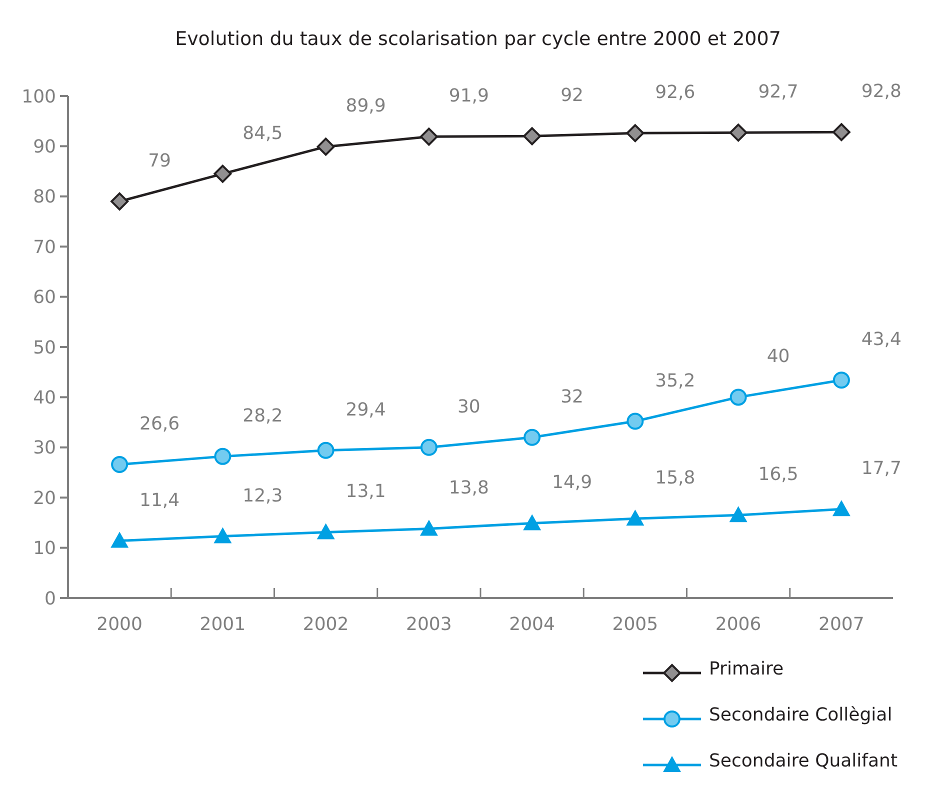 This screenshot has width=931, height=788. Describe the element at coordinates (572, 483) in the screenshot. I see `data-label: 14,9` at that location.